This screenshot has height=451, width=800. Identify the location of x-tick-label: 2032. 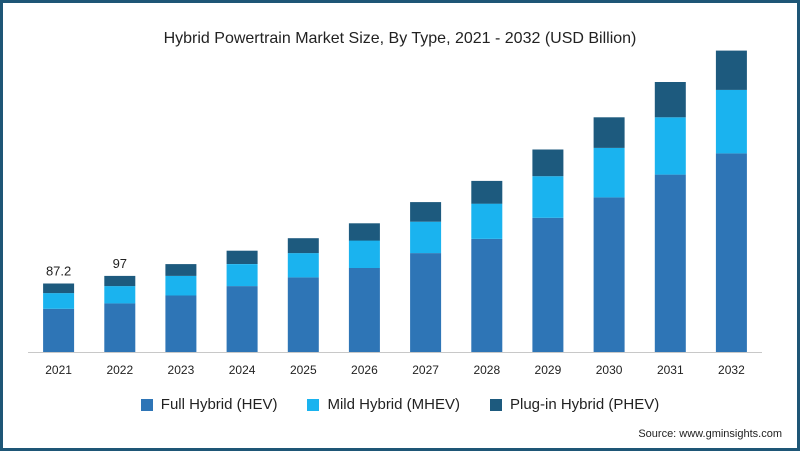
(731, 370).